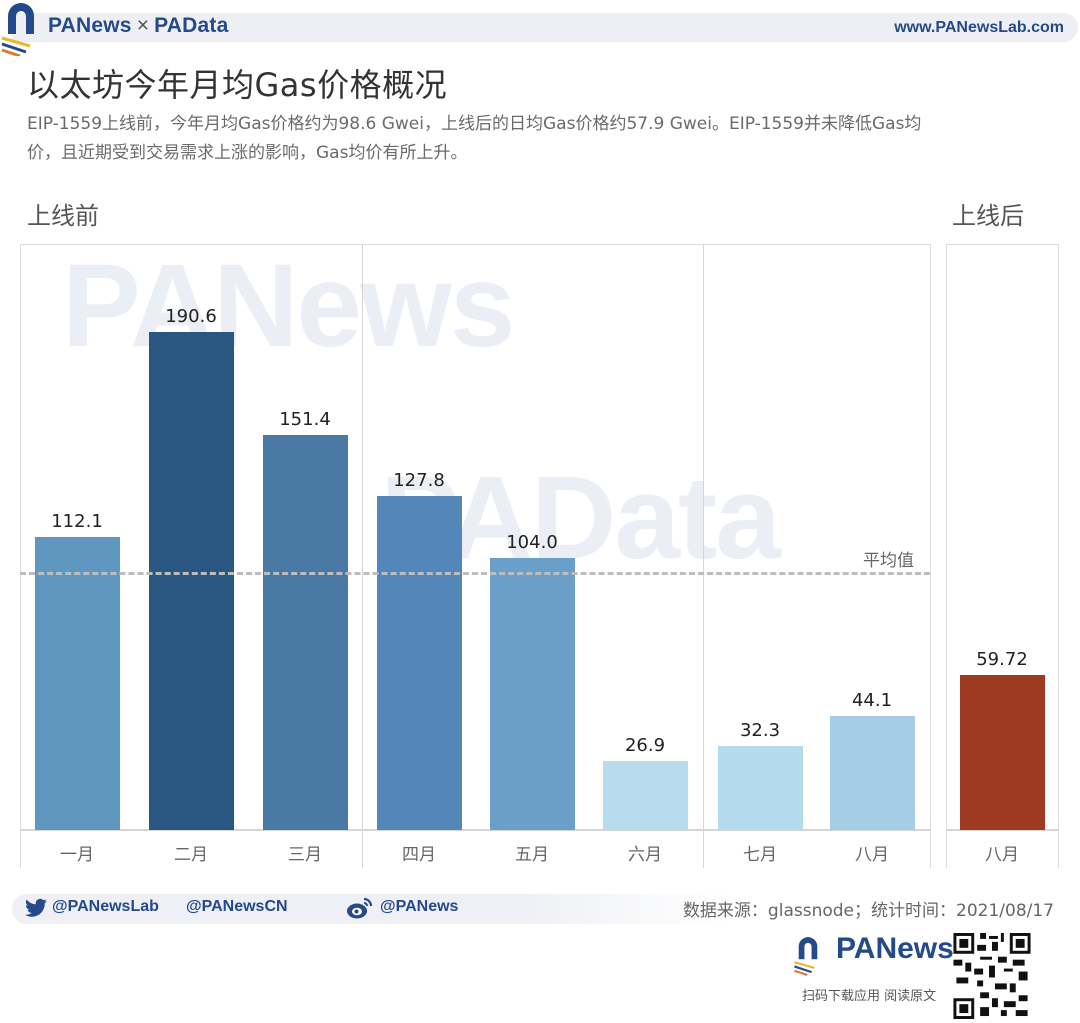 The image size is (1080, 1023). Describe the element at coordinates (419, 480) in the screenshot. I see `bar-value-apr: 127.8` at that location.